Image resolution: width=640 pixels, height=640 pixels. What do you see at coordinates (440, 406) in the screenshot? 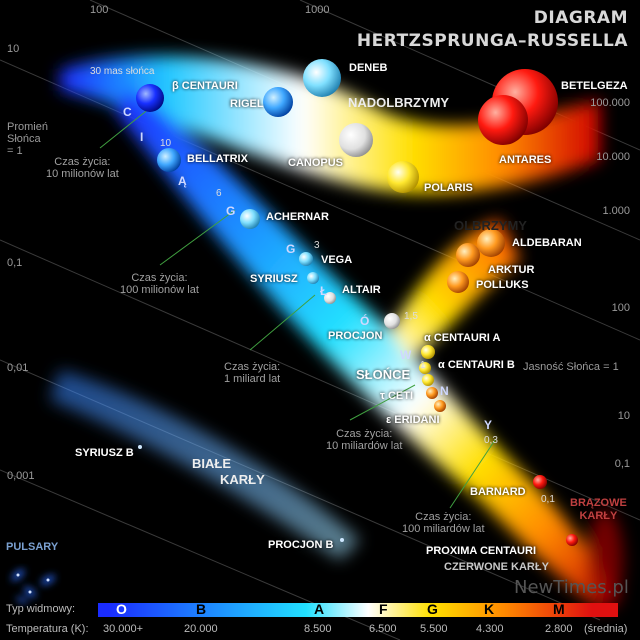
I see `star-eps-eridani` at bounding box center [440, 406].